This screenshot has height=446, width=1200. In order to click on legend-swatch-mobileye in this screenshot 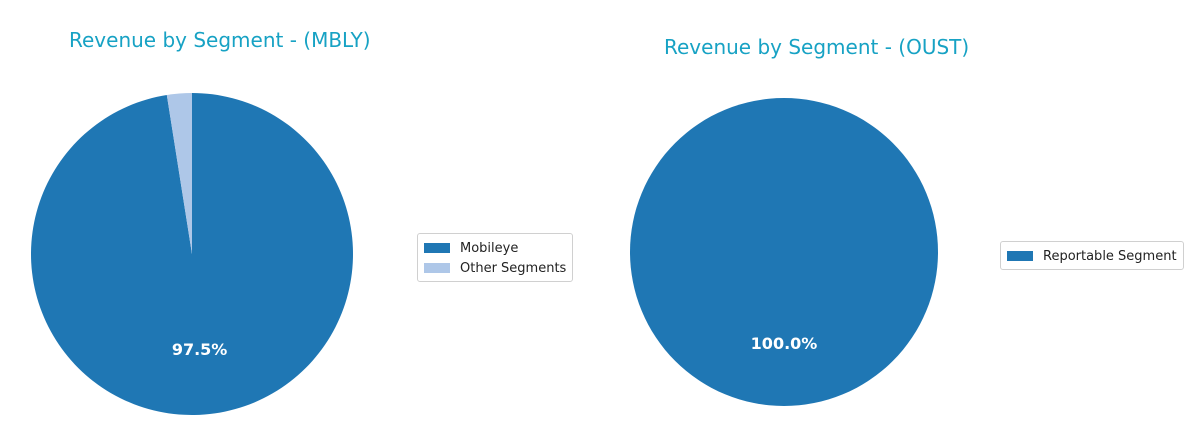, I will do `click(437, 248)`.